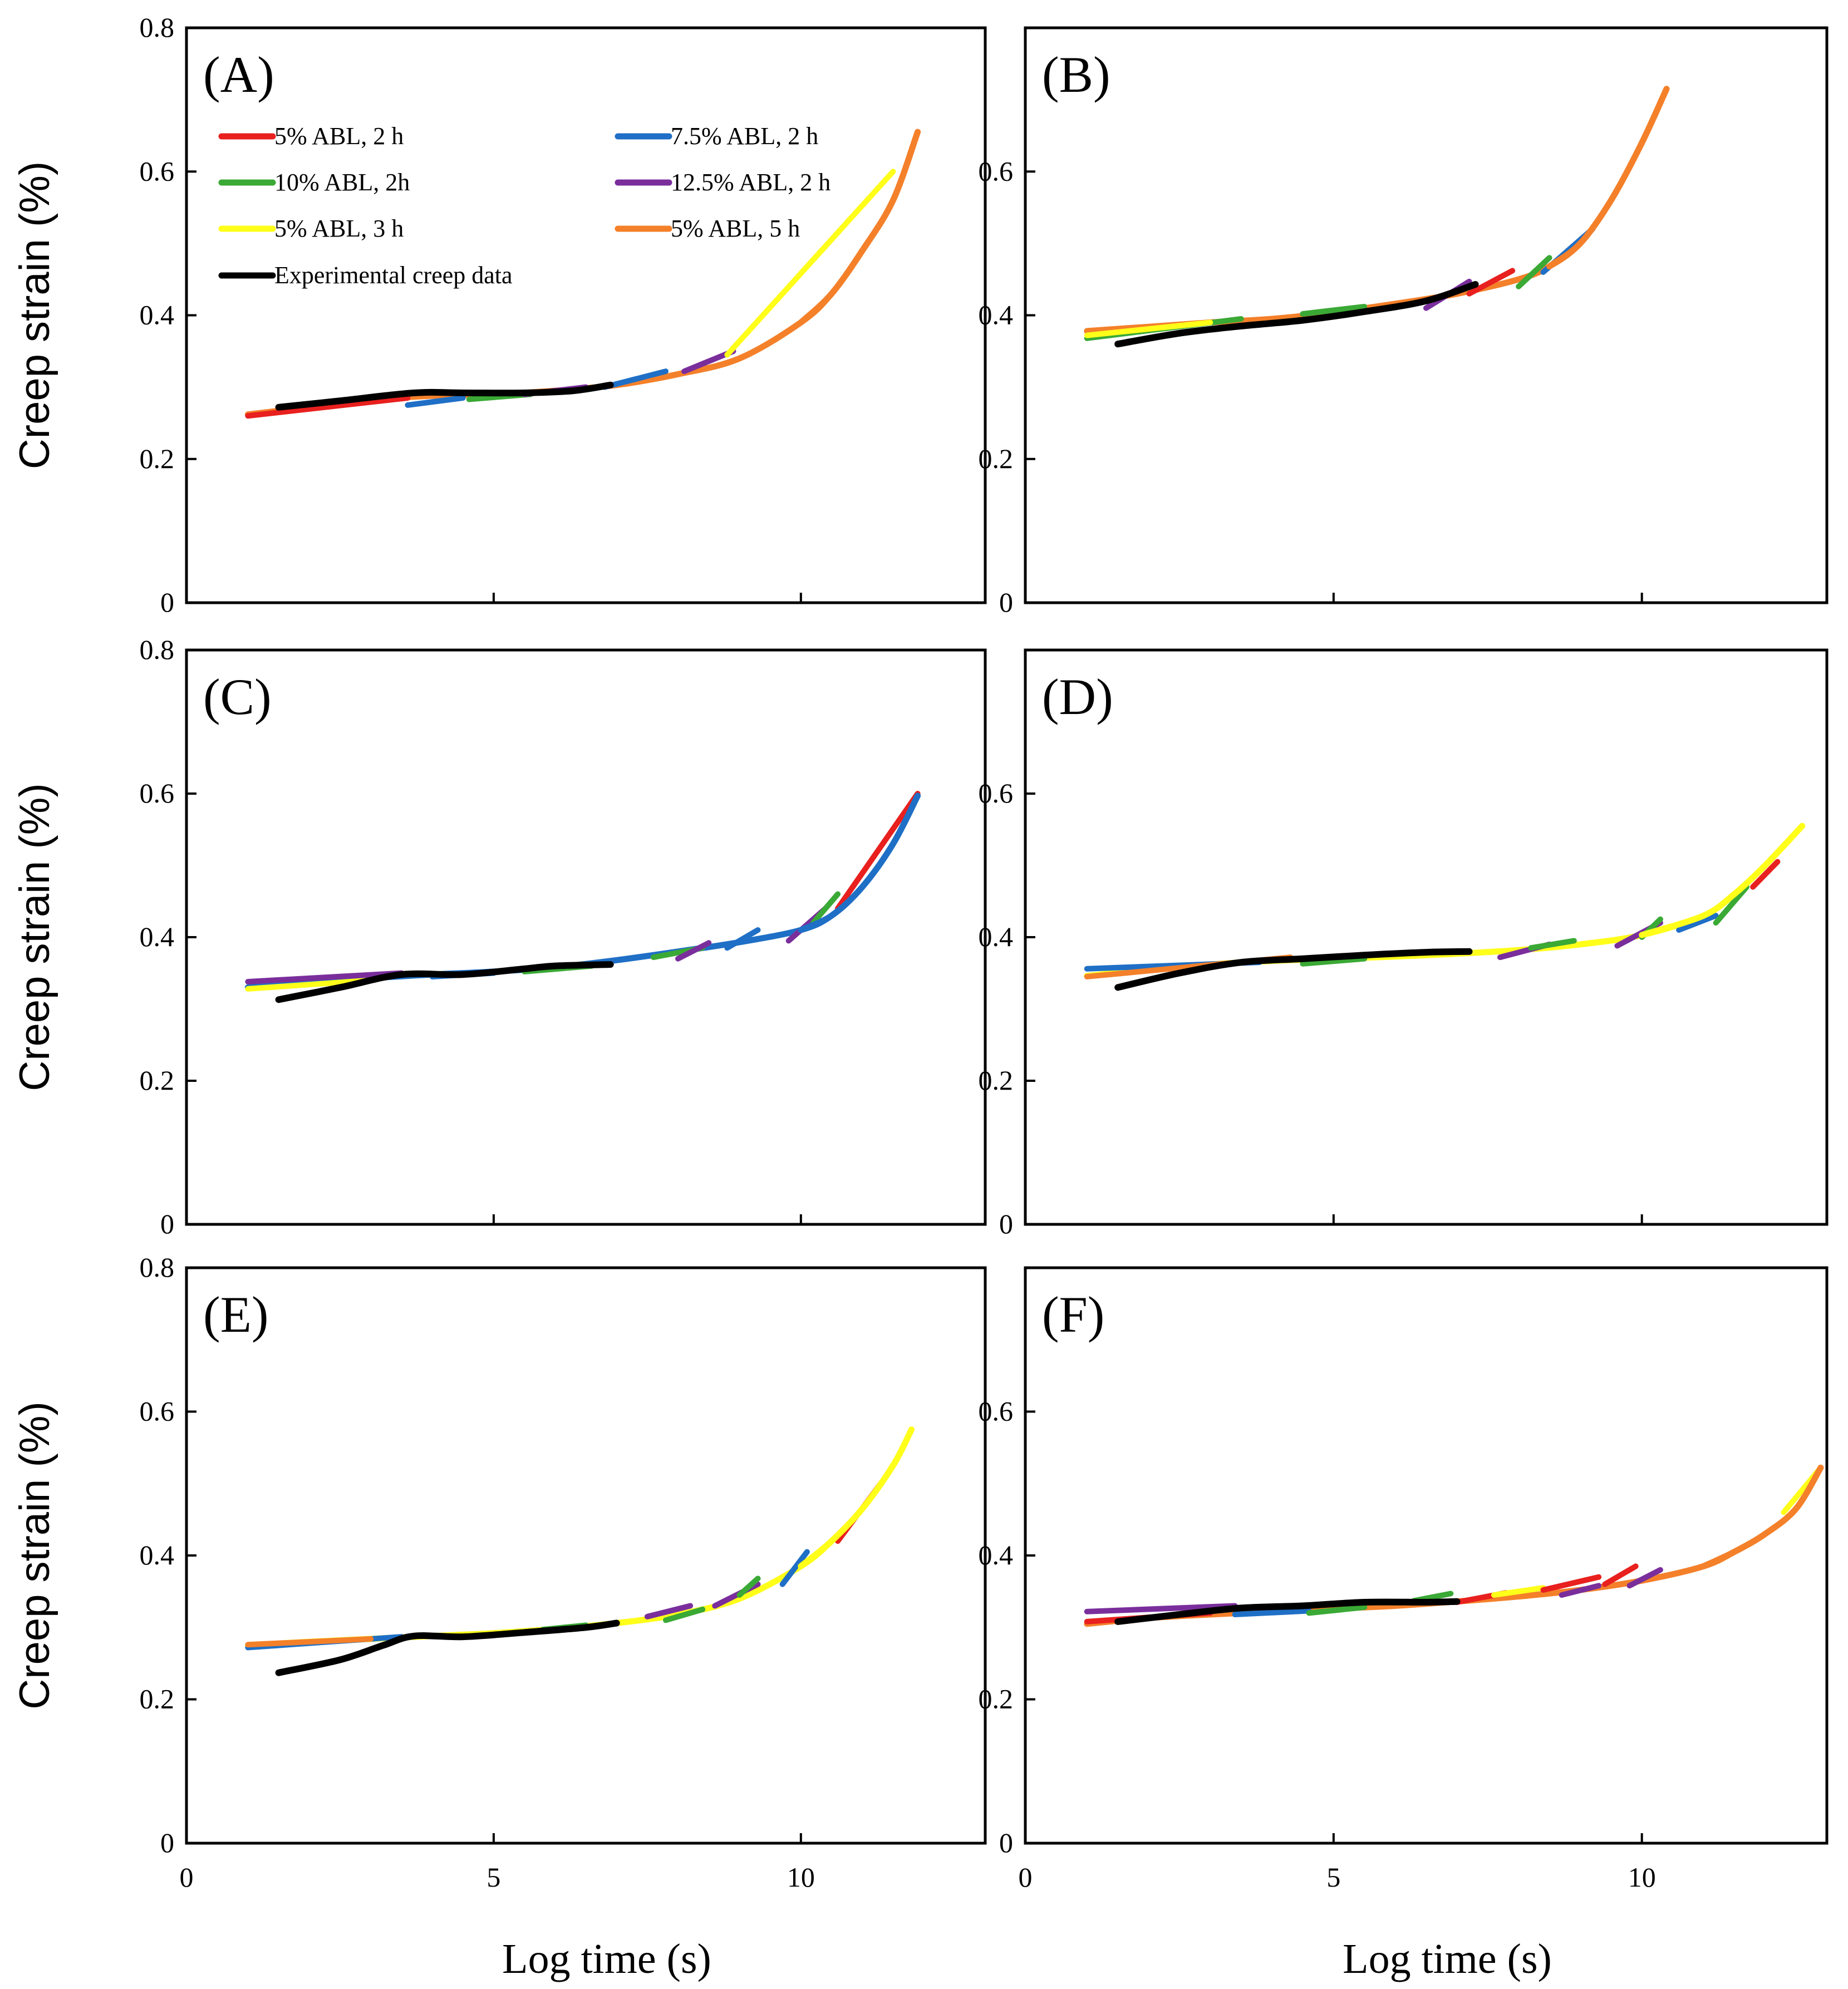 The image size is (1848, 1989). Describe the element at coordinates (1027, 1959) in the screenshot. I see `axis-titles-layer: Log time (s) Log time (s)` at that location.